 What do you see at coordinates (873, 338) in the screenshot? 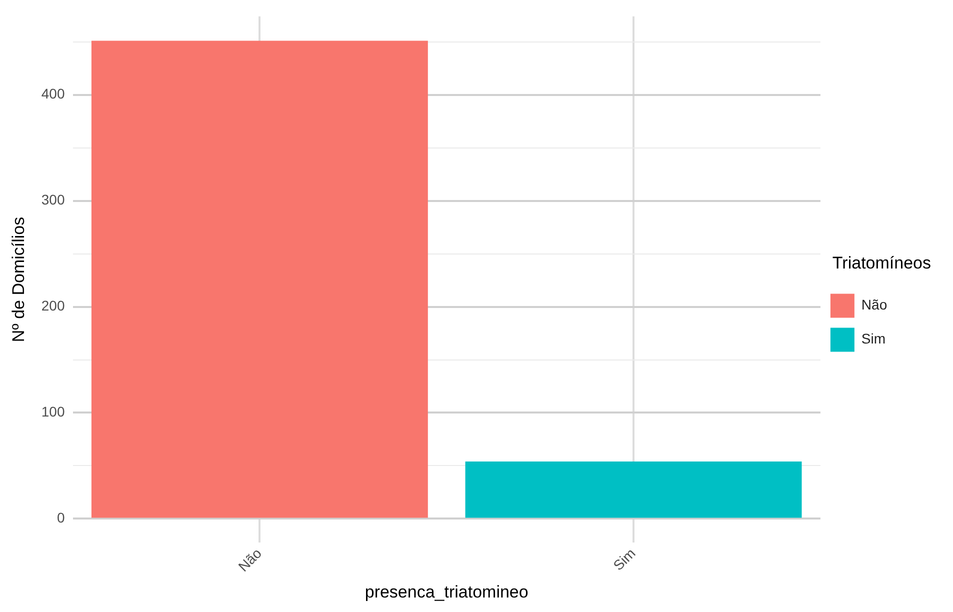
I see `legend-label: Sim` at bounding box center [873, 338].